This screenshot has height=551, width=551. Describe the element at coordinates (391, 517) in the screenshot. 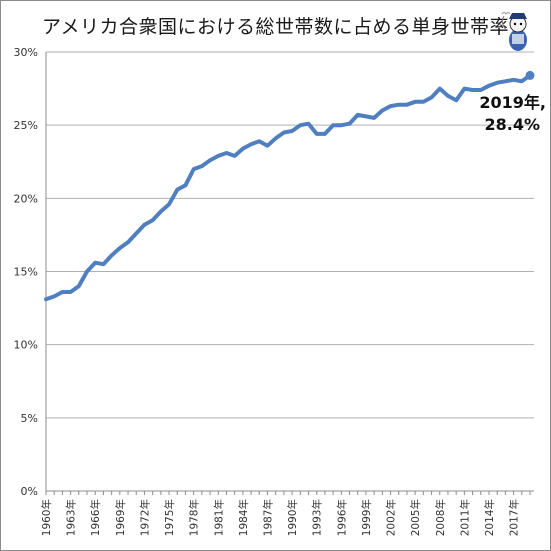

I see `x-tick-label: 2002年` at that location.